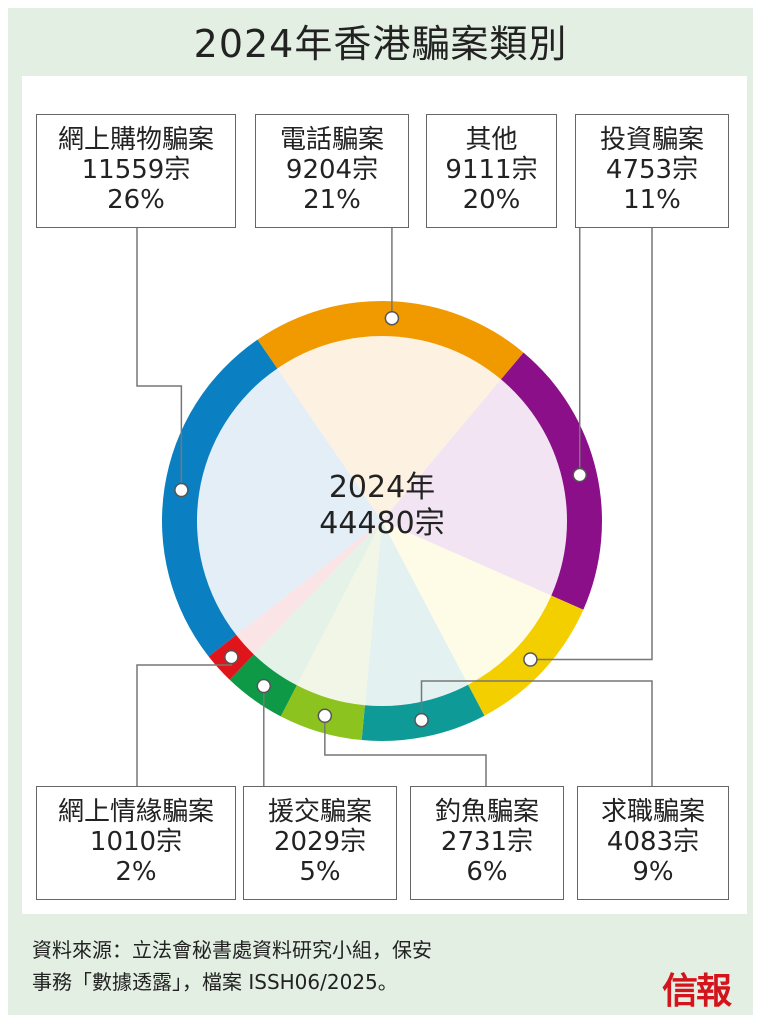 The image size is (761, 1023). Describe the element at coordinates (536, 733) in the screenshot. I see `leader-line-job` at that location.